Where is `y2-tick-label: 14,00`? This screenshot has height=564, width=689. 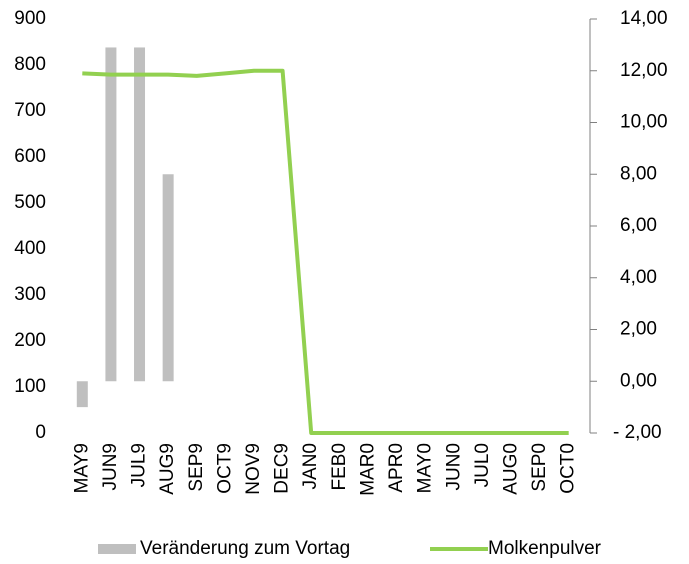 y2-tick-label: 14,00 is located at coordinates (644, 18).